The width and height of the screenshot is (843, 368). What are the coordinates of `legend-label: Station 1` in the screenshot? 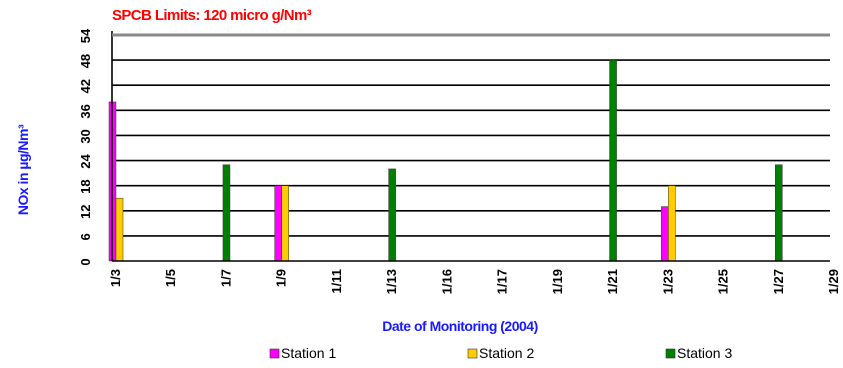 It's located at (308, 353).